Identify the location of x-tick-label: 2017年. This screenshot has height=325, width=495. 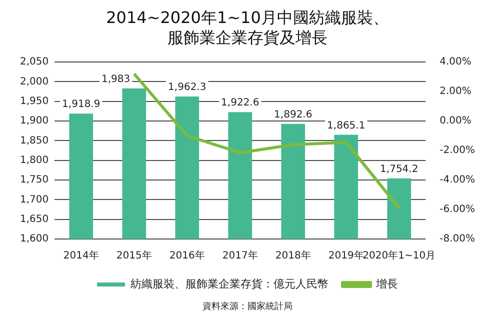
(240, 256).